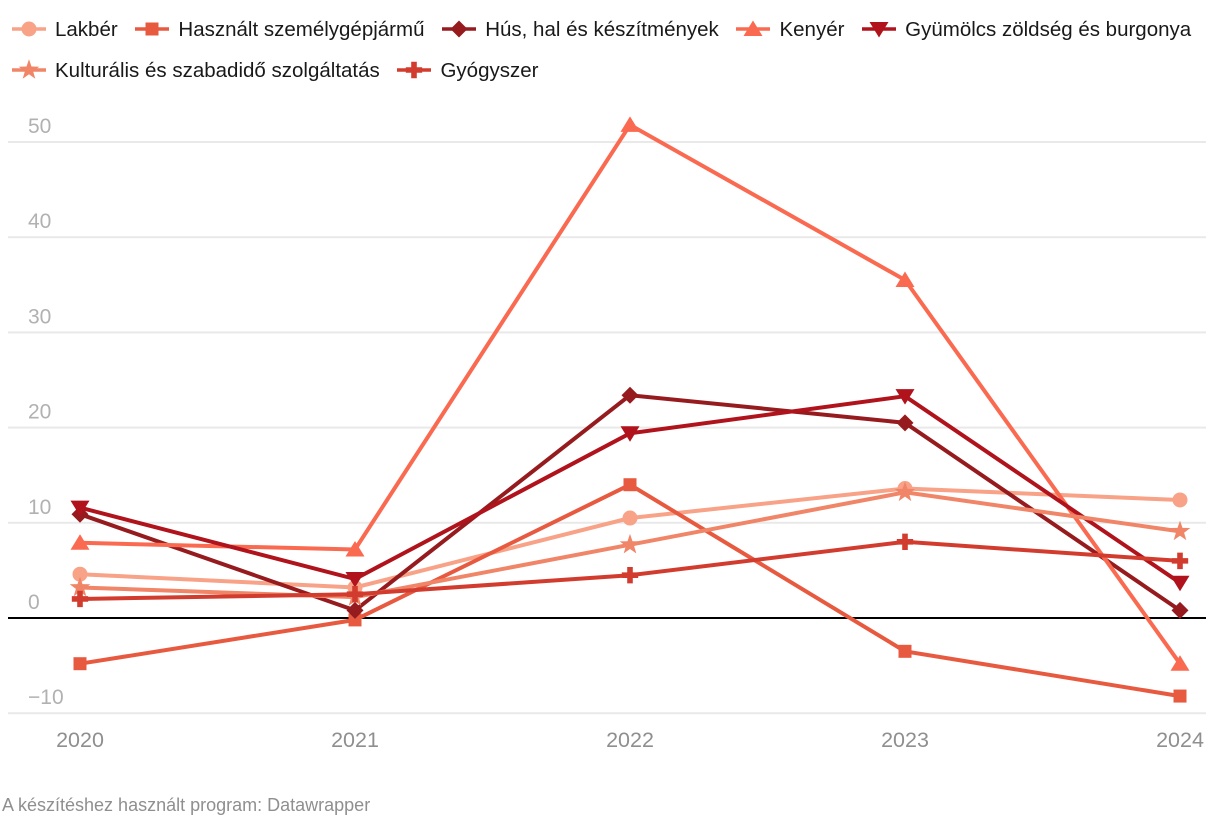 Image resolution: width=1220 pixels, height=830 pixels. I want to click on legend-item-gyumolcs-zoldseg-burgonya: Gyümölcs zöldség és burgonya, so click(1025, 29).